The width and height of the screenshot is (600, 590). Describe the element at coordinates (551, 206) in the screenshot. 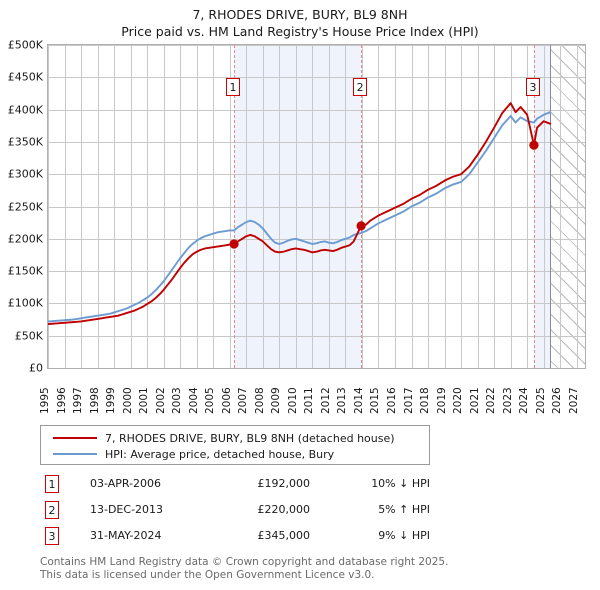

I see `today-line` at that location.